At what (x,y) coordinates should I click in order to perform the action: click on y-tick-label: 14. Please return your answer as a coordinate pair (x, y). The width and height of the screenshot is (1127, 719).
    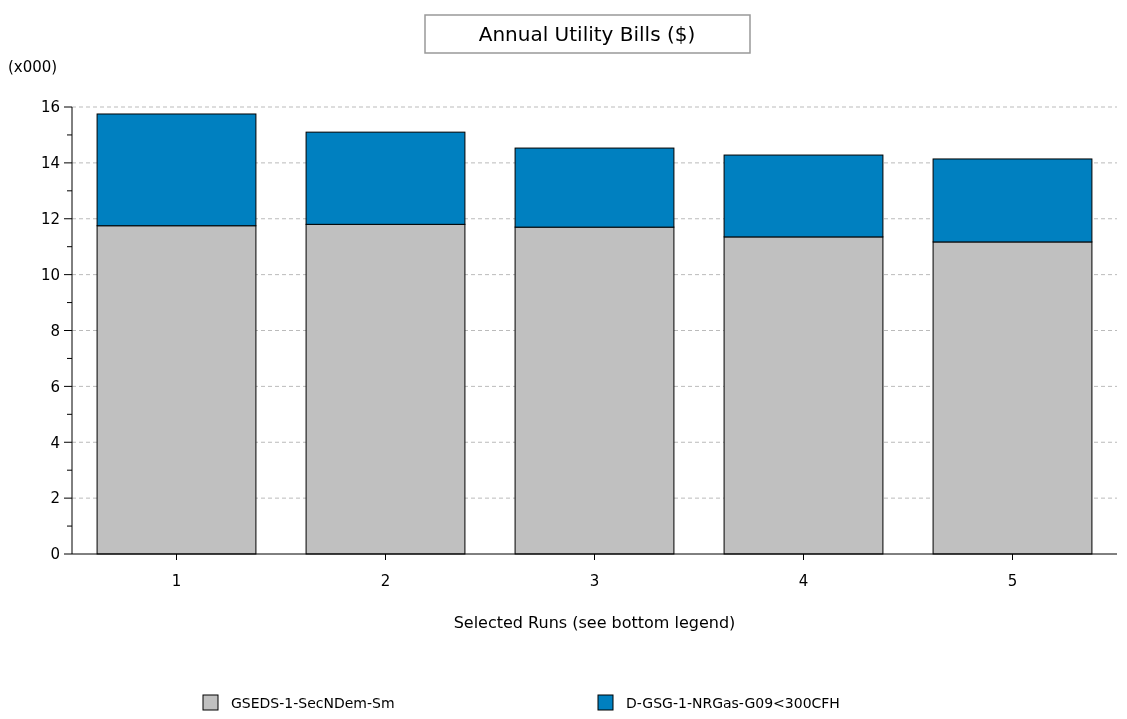
    Looking at the image, I should click on (50, 163).